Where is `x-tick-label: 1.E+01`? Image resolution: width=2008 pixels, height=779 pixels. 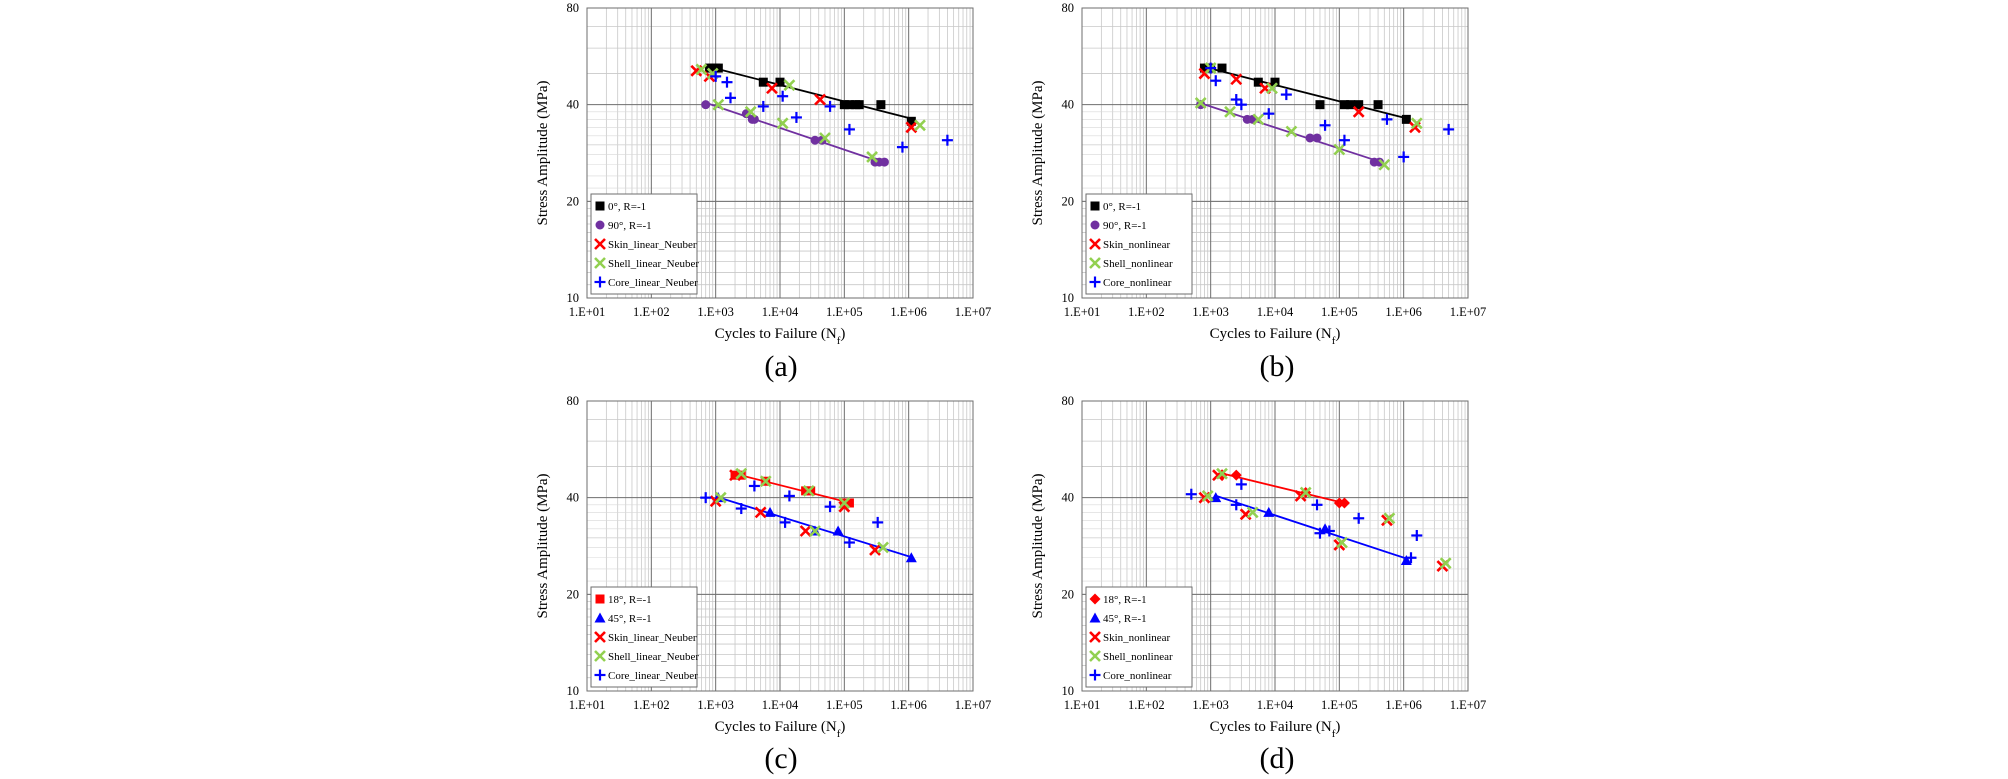 x-tick-label: 1.E+01 is located at coordinates (1082, 312).